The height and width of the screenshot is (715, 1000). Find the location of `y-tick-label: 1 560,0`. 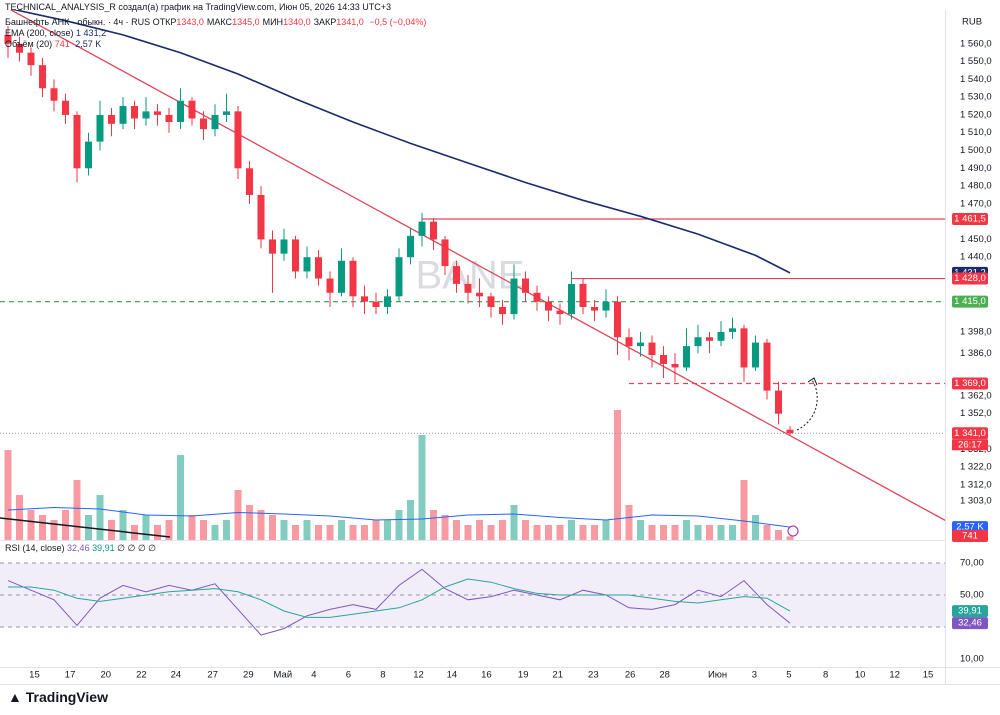

y-tick-label: 1 560,0 is located at coordinates (976, 43).